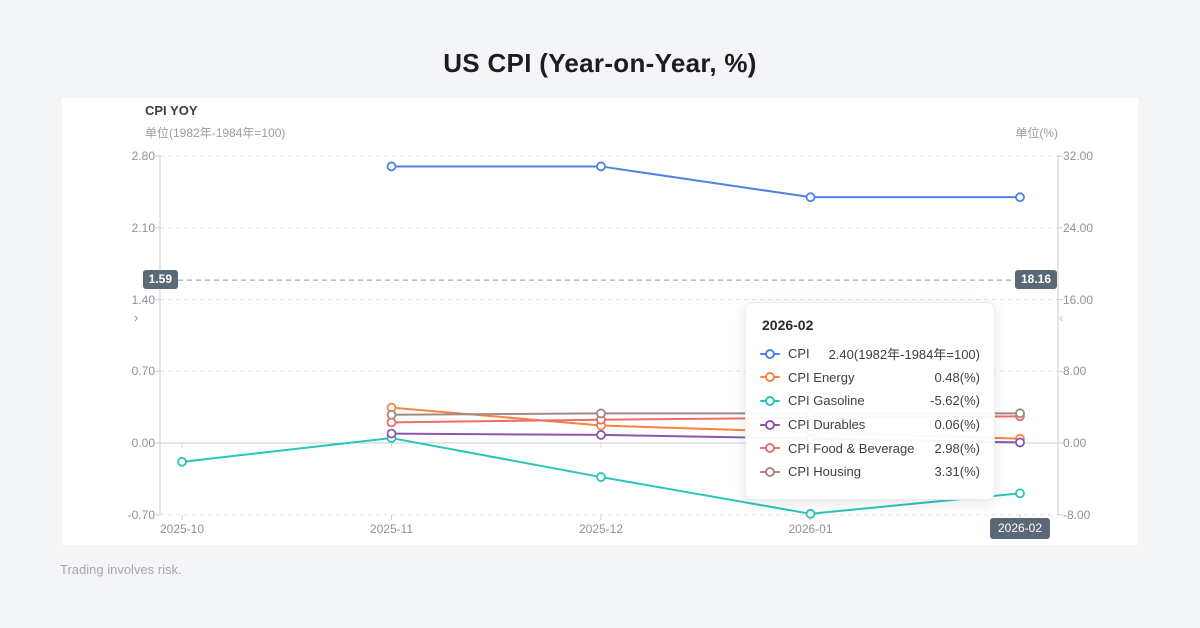 The width and height of the screenshot is (1200, 628). What do you see at coordinates (601, 529) in the screenshot?
I see `x-axis-tick-label: 2025-12` at bounding box center [601, 529].